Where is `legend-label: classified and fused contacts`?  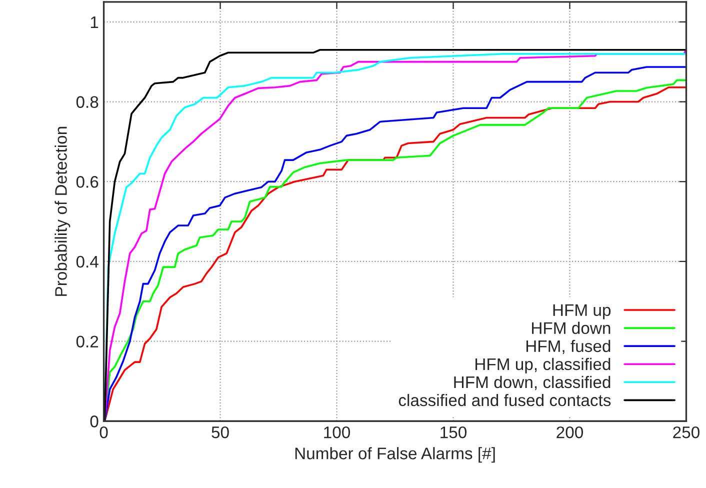
legend-label: classified and fused contacts is located at coordinates (504, 400).